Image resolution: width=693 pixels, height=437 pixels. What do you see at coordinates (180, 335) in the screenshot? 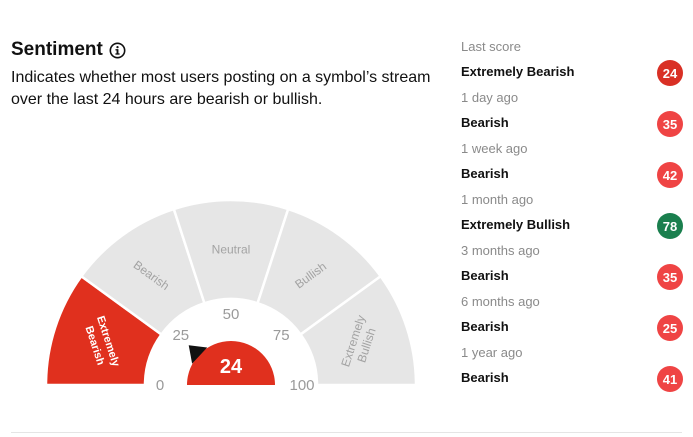
I see `gauge-tick-label: 25` at bounding box center [180, 335].